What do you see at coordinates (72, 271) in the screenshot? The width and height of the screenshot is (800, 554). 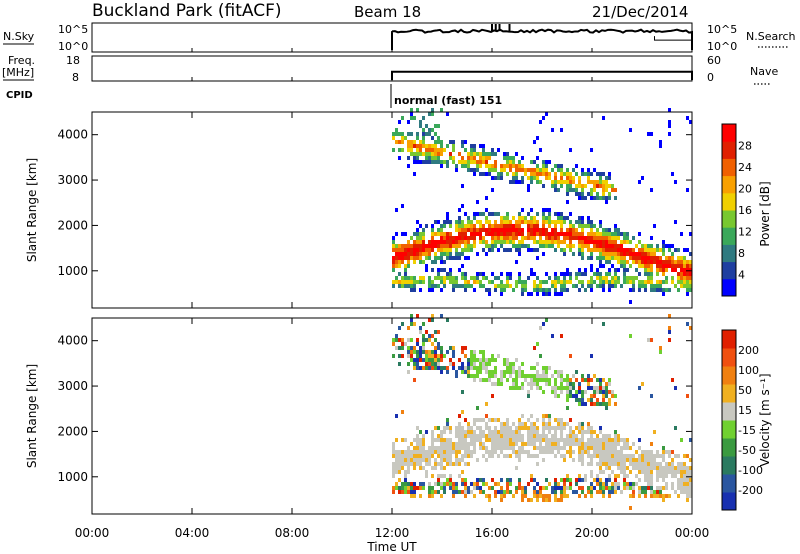 I see `y-tick-label: 1000` at bounding box center [72, 271].